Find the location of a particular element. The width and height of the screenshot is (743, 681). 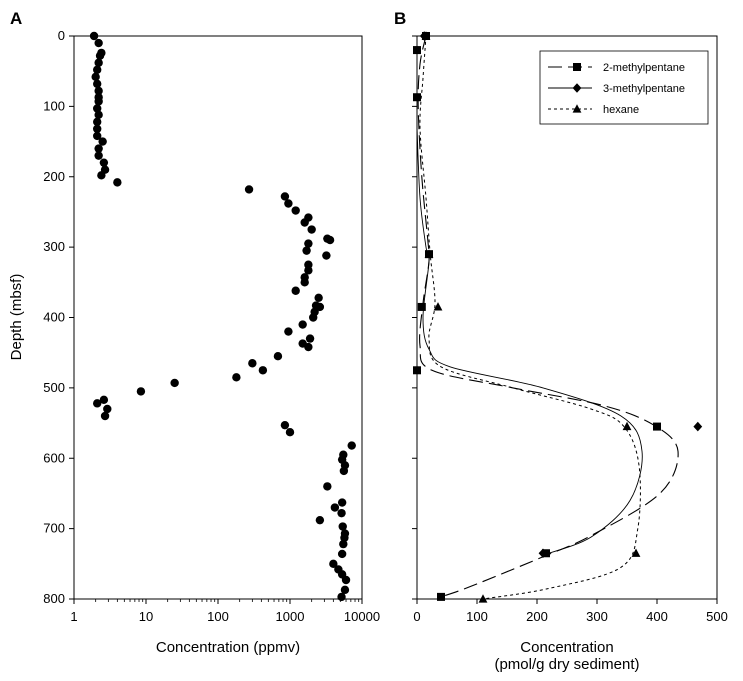

legend-items: 2-methylpentane 3-methylpentane hexane is located at coordinates (616, 89).